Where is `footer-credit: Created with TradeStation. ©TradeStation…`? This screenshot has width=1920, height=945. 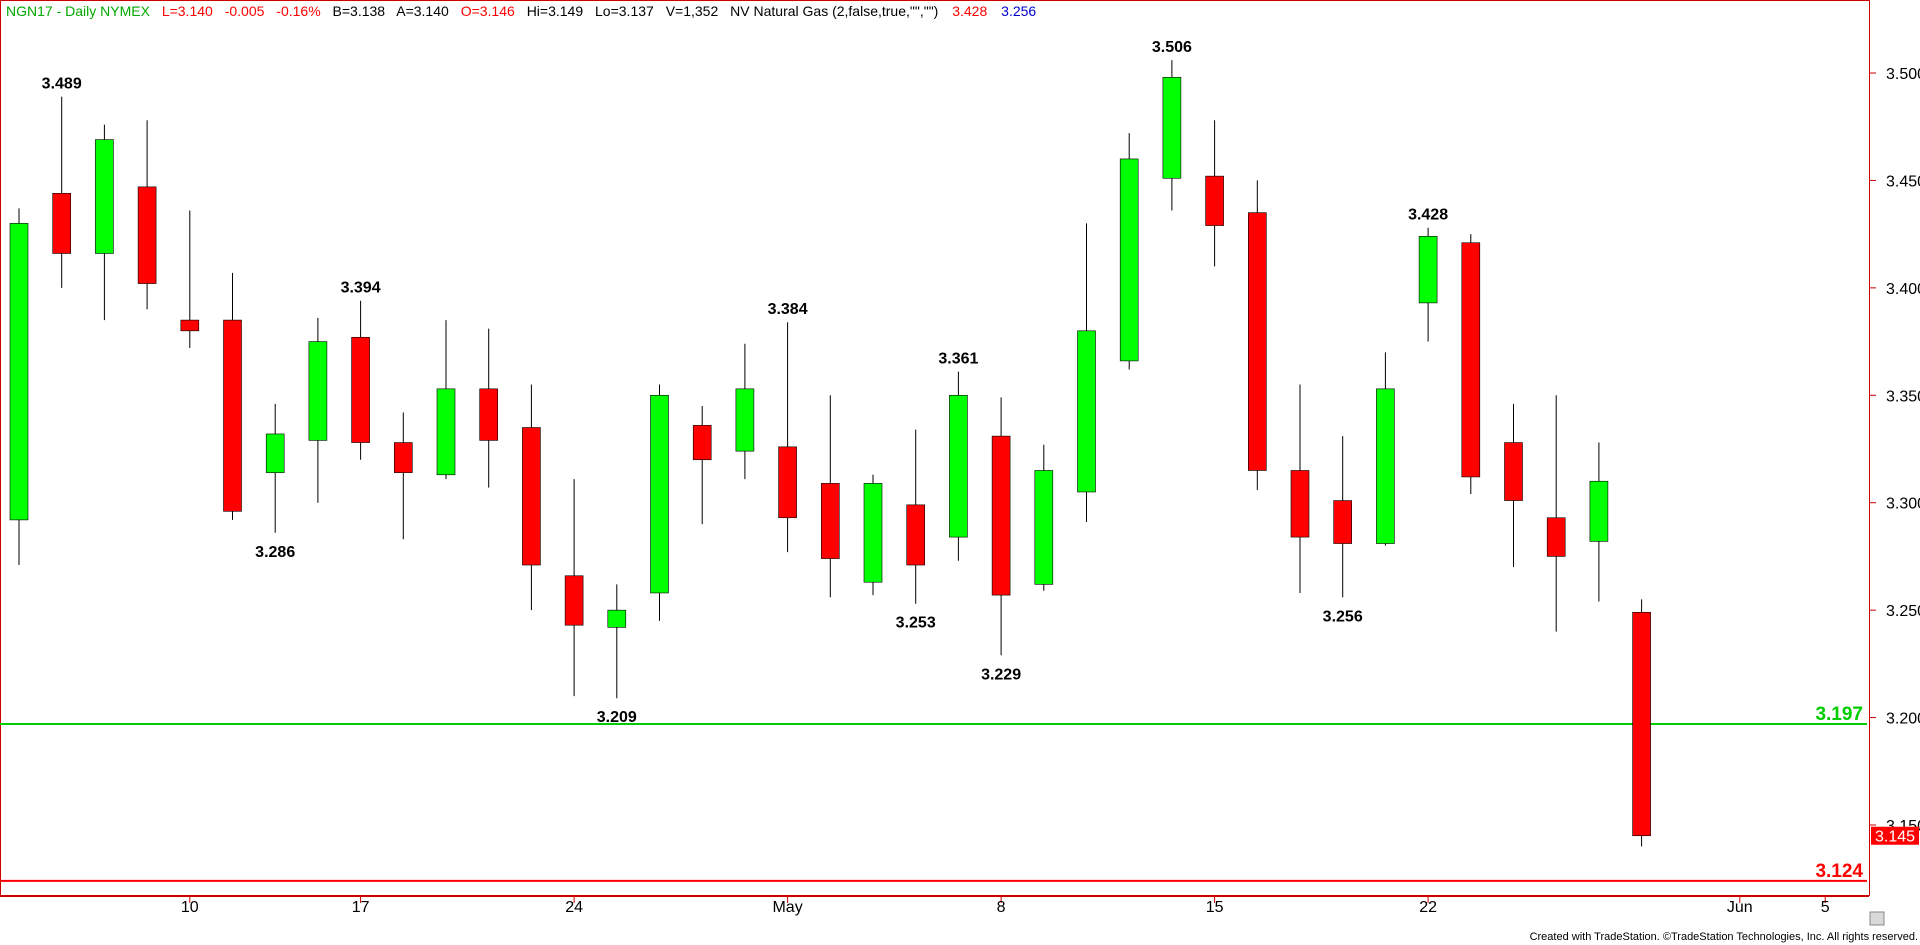 footer-credit: Created with TradeStation. ©TradeStation… is located at coordinates (1724, 937).